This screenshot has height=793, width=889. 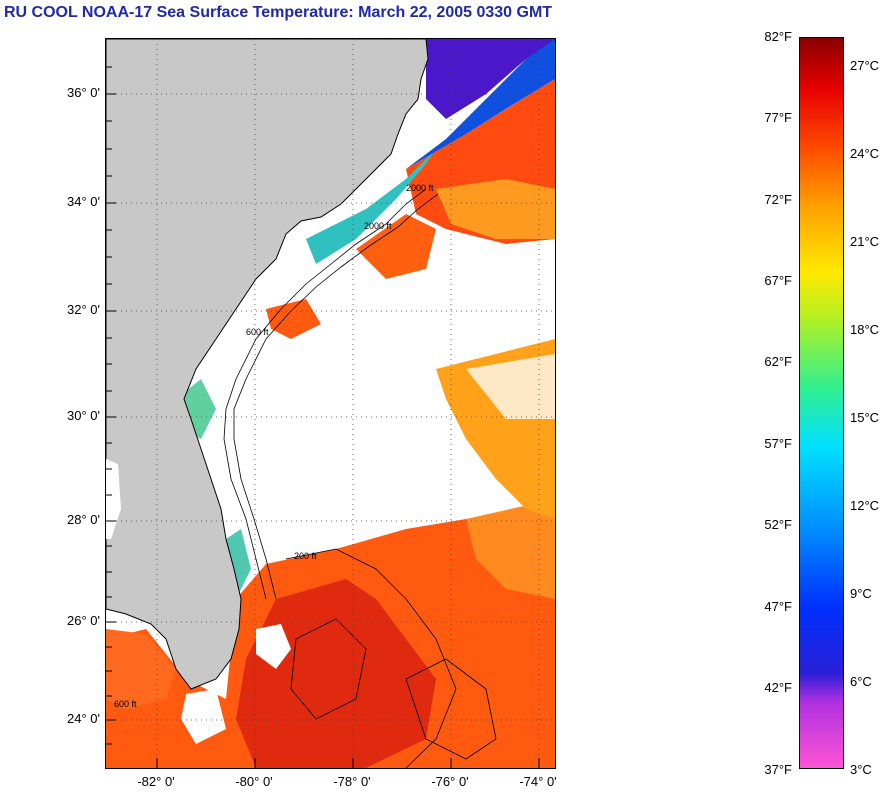 What do you see at coordinates (861, 769) in the screenshot?
I see `colorbar-c-label: 3°C` at bounding box center [861, 769].